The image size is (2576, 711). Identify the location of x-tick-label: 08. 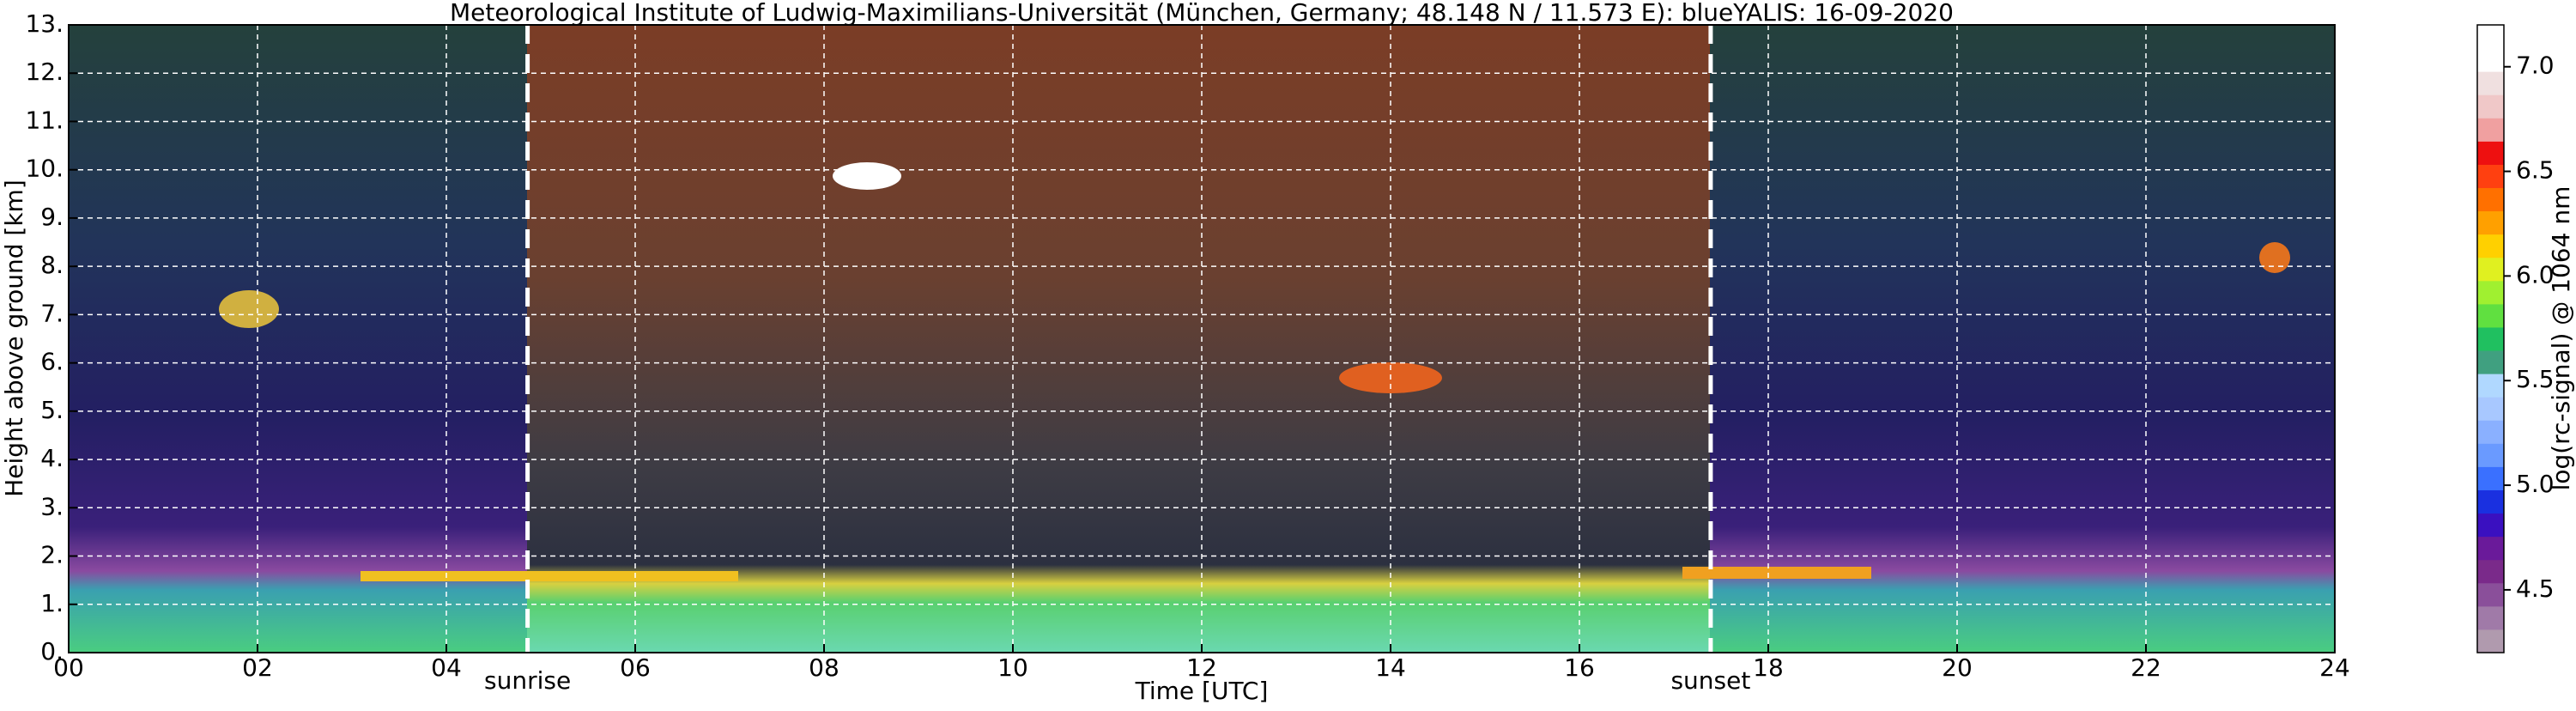
(824, 667).